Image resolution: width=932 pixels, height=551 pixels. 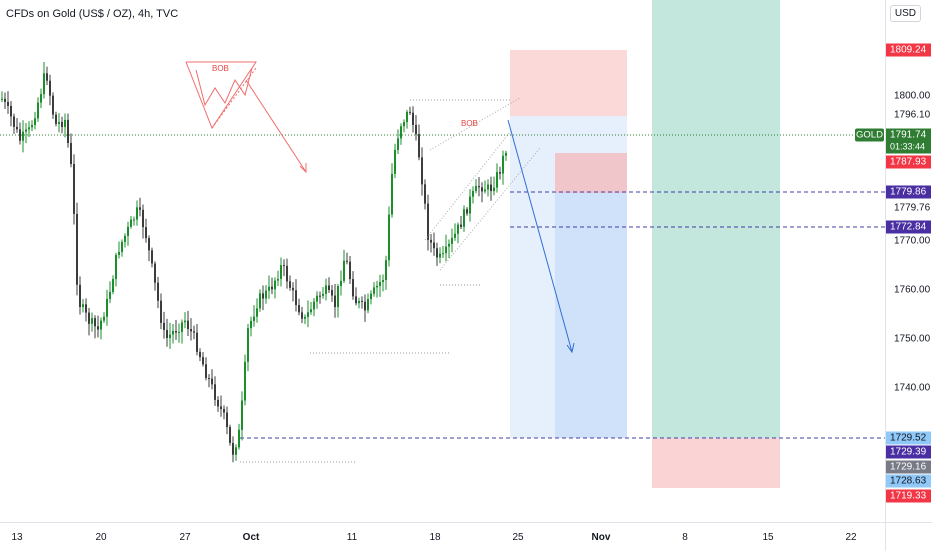 What do you see at coordinates (568, 83) in the screenshot?
I see `short-position-stop-zone` at bounding box center [568, 83].